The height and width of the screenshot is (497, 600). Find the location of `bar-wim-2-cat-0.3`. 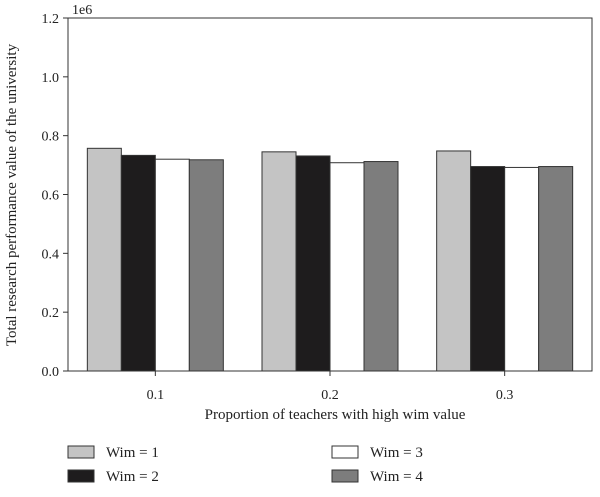

bar-wim-2-cat-0.3 is located at coordinates (488, 269).